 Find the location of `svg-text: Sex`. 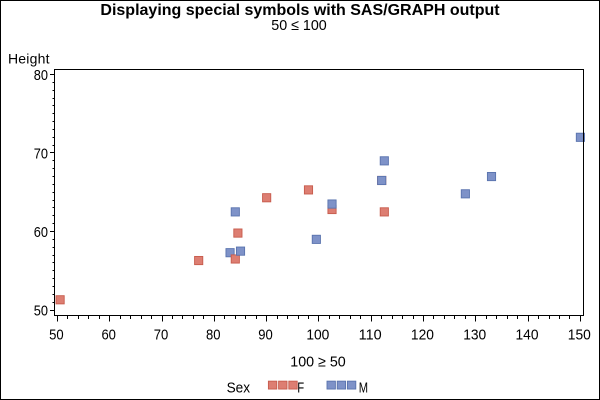

svg-text: Sex is located at coordinates (239, 387).